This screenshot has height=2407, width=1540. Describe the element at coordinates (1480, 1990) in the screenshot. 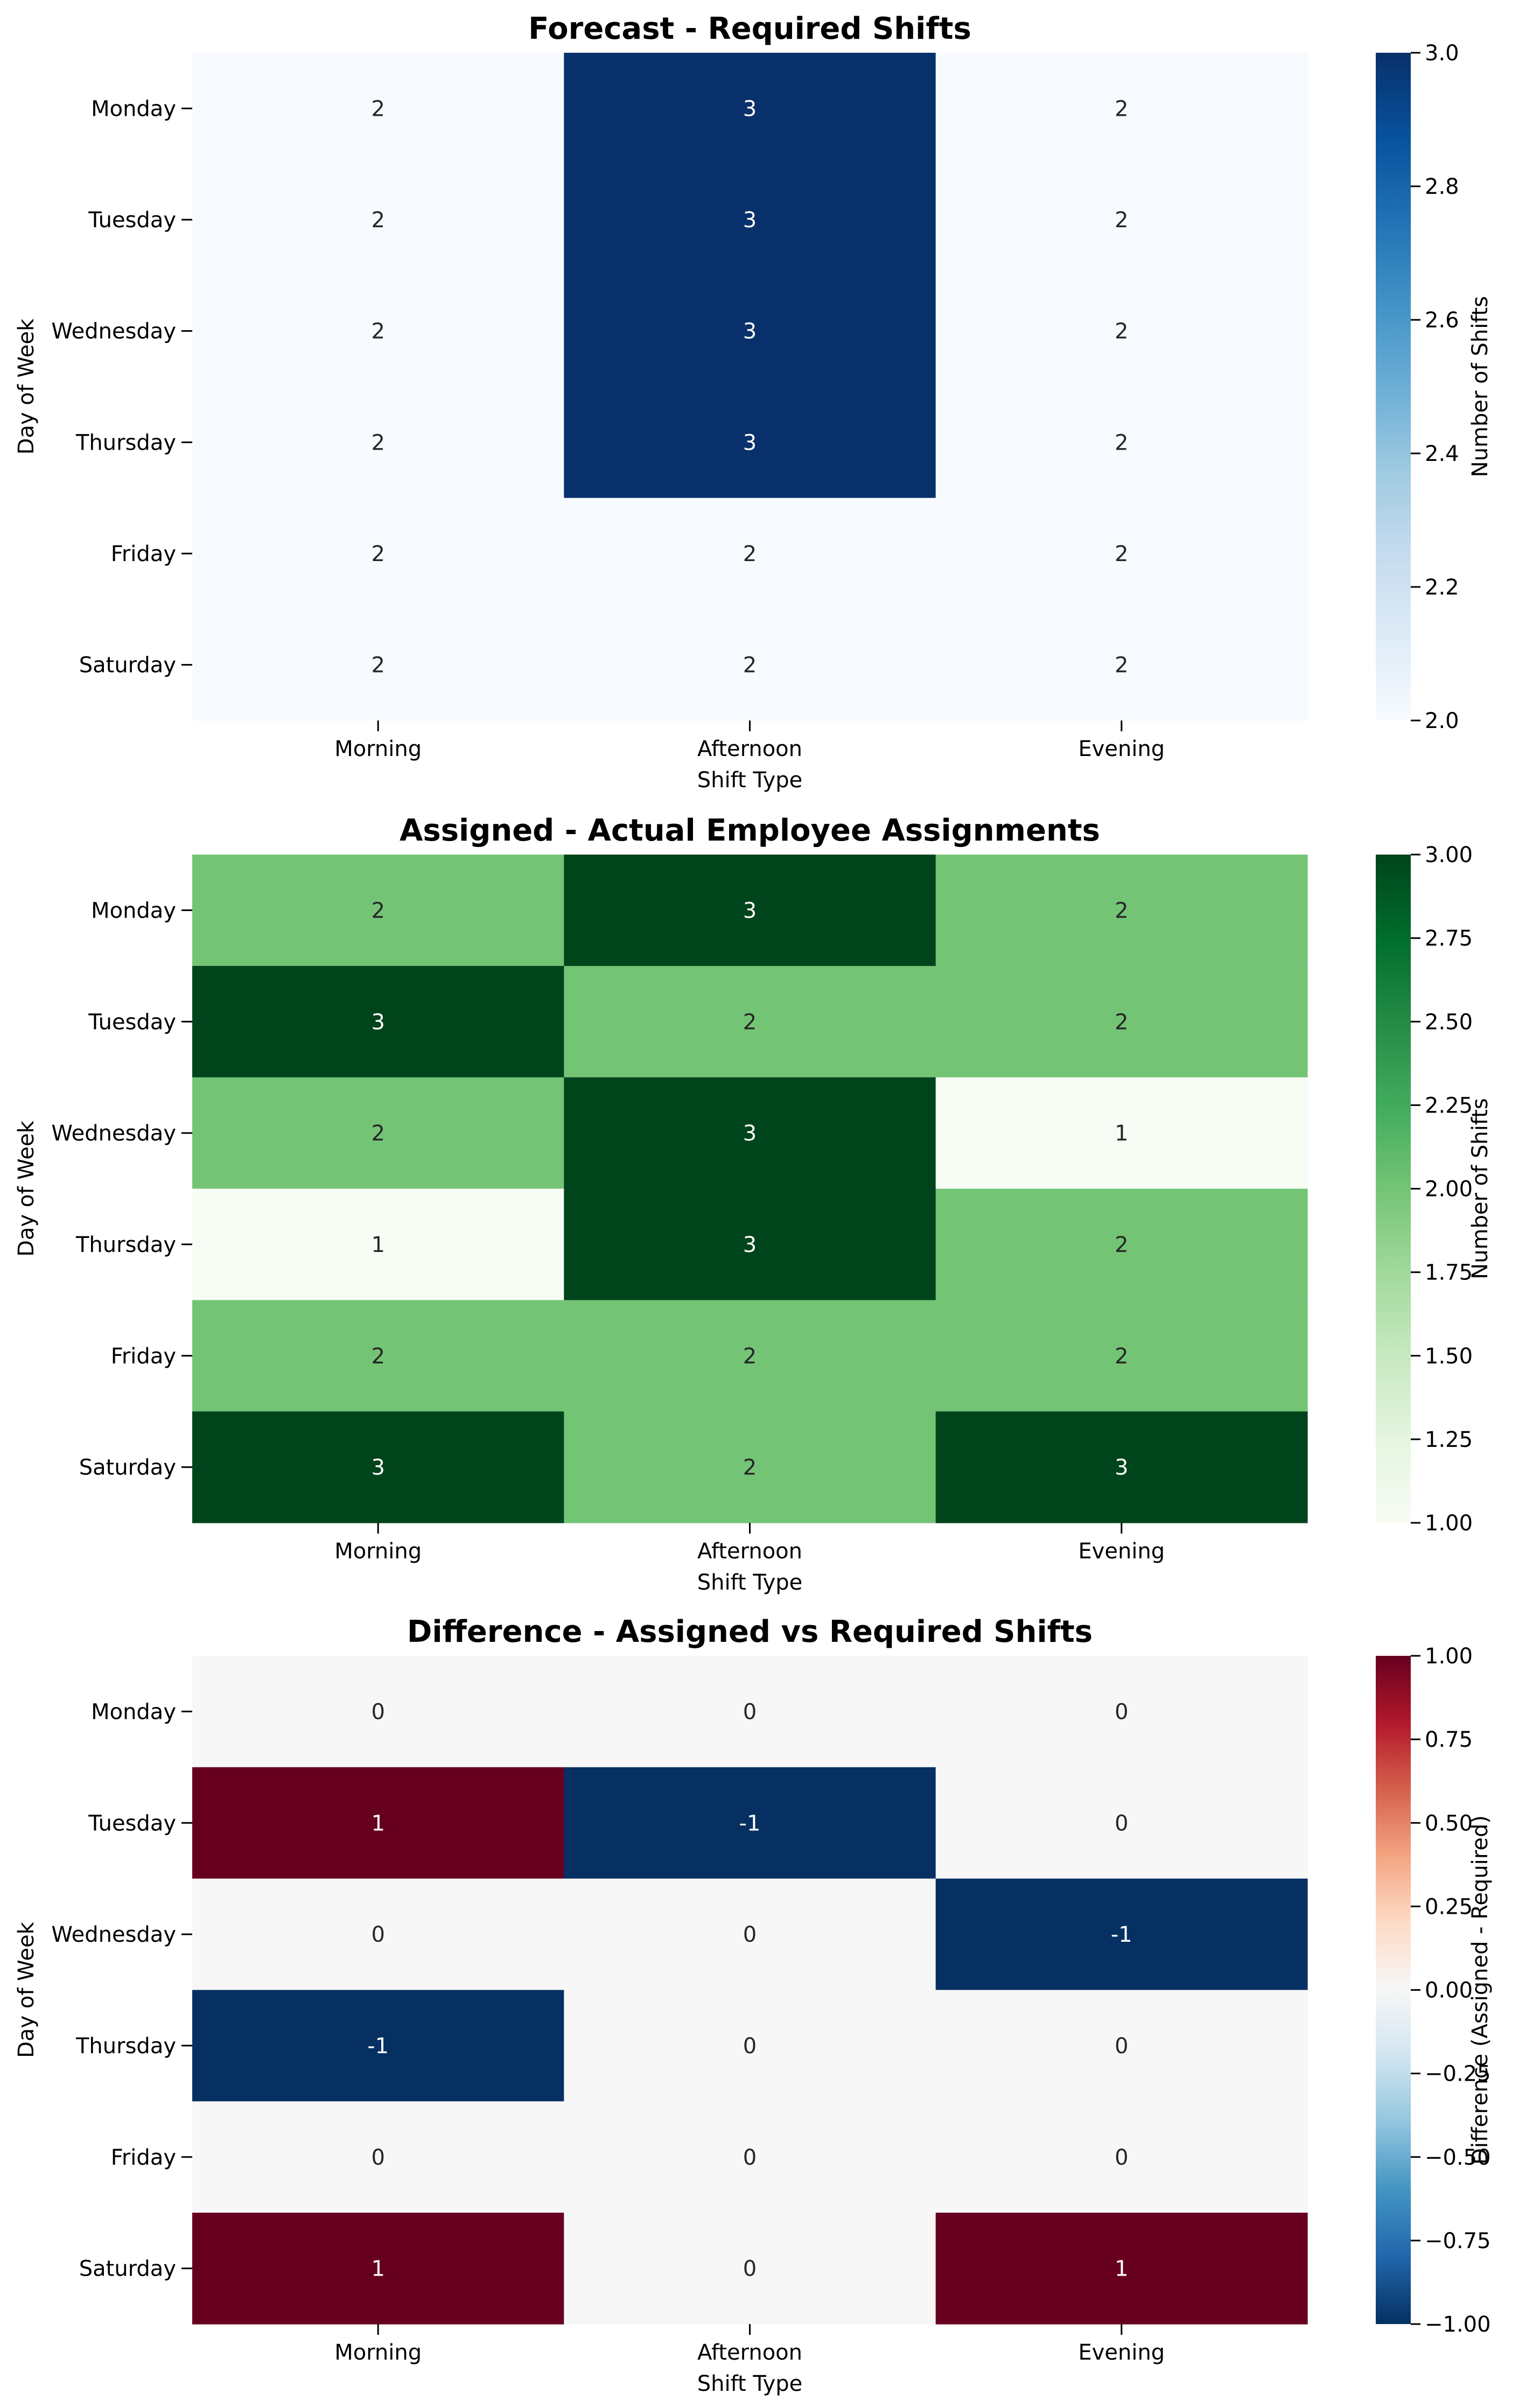

I see `colorbar-label: Difference (Assigned - Required)` at that location.